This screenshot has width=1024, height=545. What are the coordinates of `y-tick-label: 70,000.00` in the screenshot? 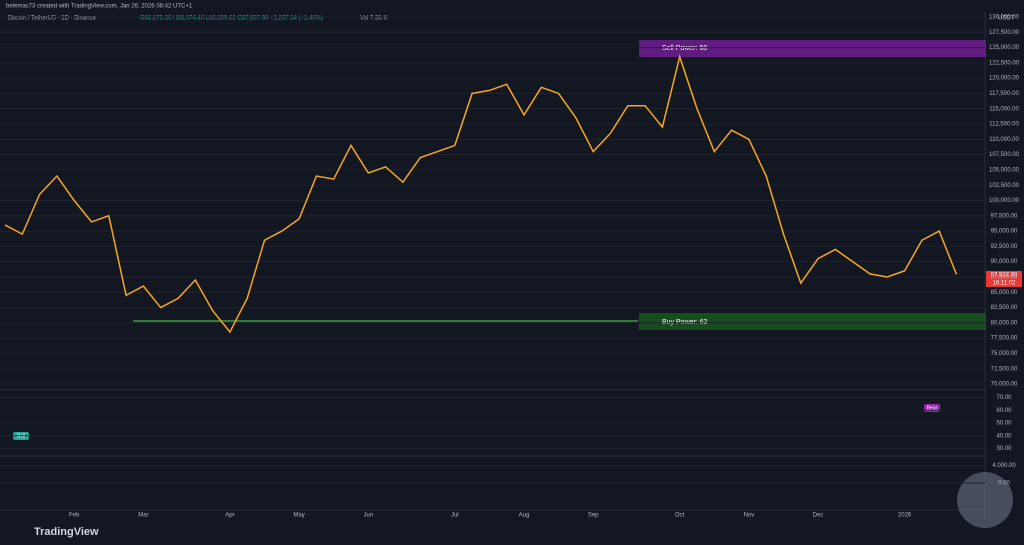 It's located at (1004, 385).